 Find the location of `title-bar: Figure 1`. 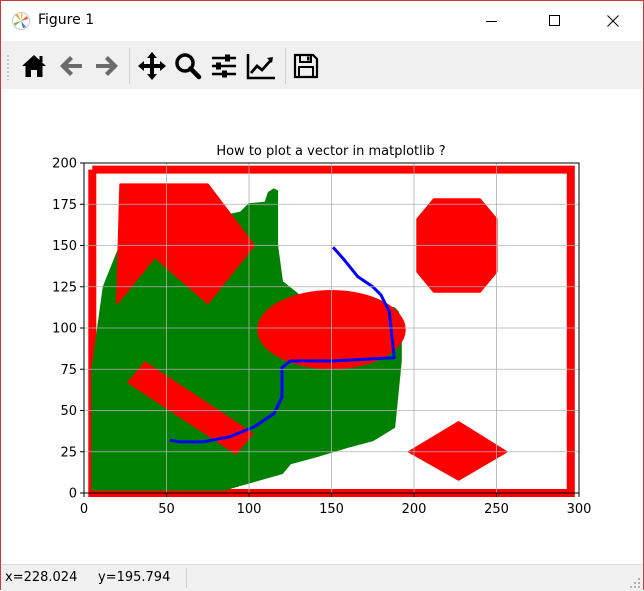

title-bar: Figure 1 is located at coordinates (322, 21).